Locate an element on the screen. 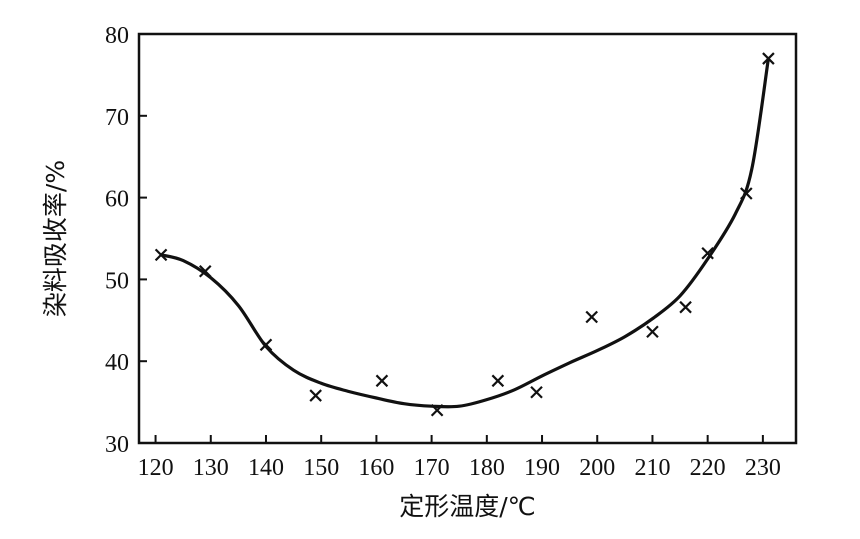 Image resolution: width=860 pixels, height=539 pixels. x-tick-label: 220 is located at coordinates (708, 468).